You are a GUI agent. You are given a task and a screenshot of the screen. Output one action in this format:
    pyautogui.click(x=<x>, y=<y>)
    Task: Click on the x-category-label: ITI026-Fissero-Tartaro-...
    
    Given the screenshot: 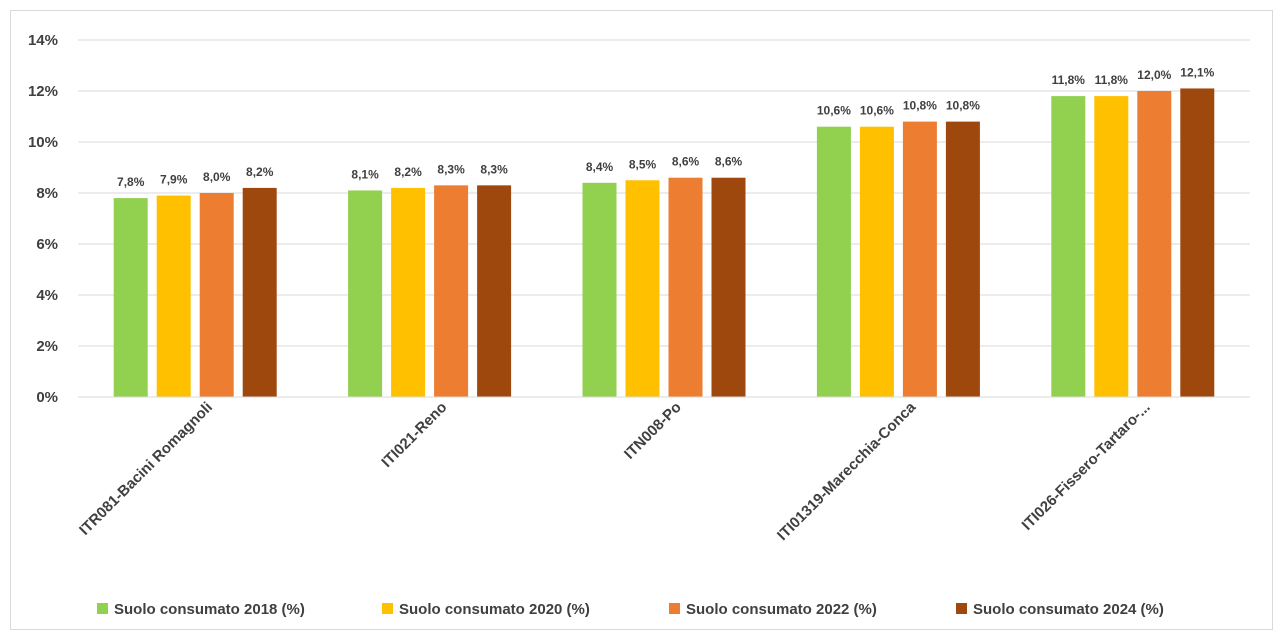 What is the action you would take?
    pyautogui.click(x=1086, y=466)
    